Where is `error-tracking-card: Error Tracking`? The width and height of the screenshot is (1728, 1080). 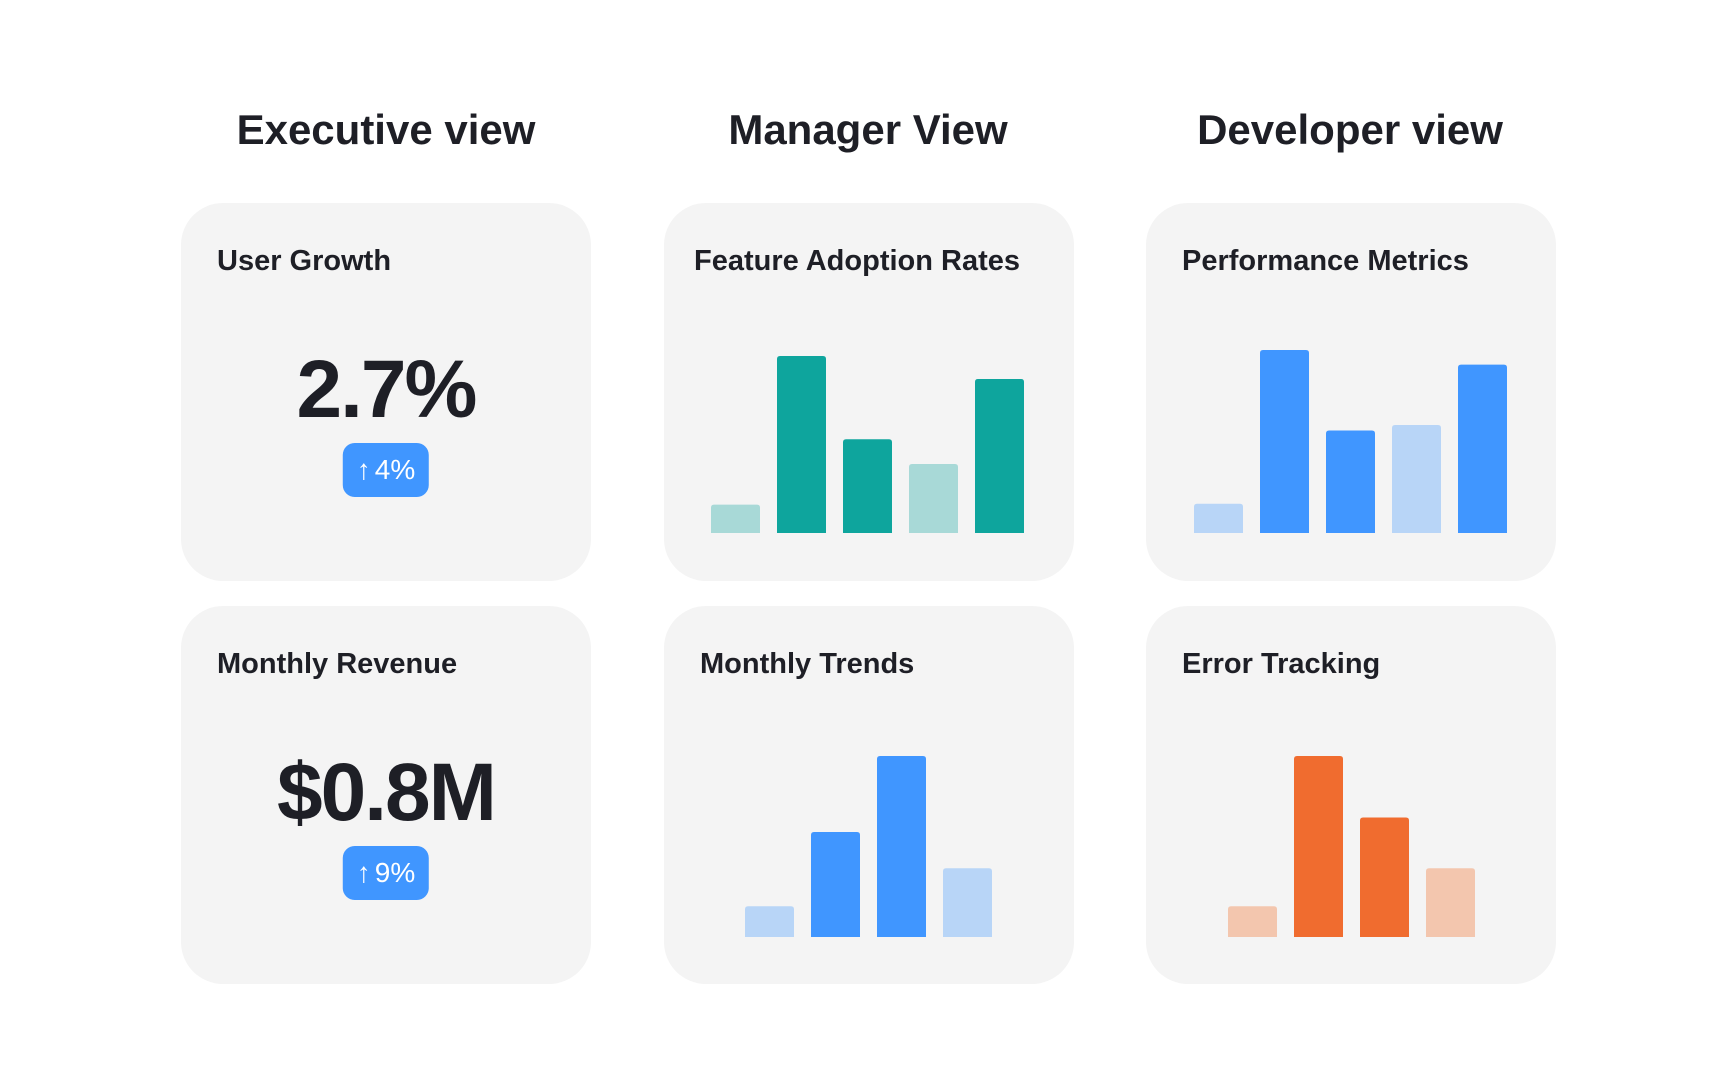 error-tracking-card: Error Tracking is located at coordinates (1351, 795).